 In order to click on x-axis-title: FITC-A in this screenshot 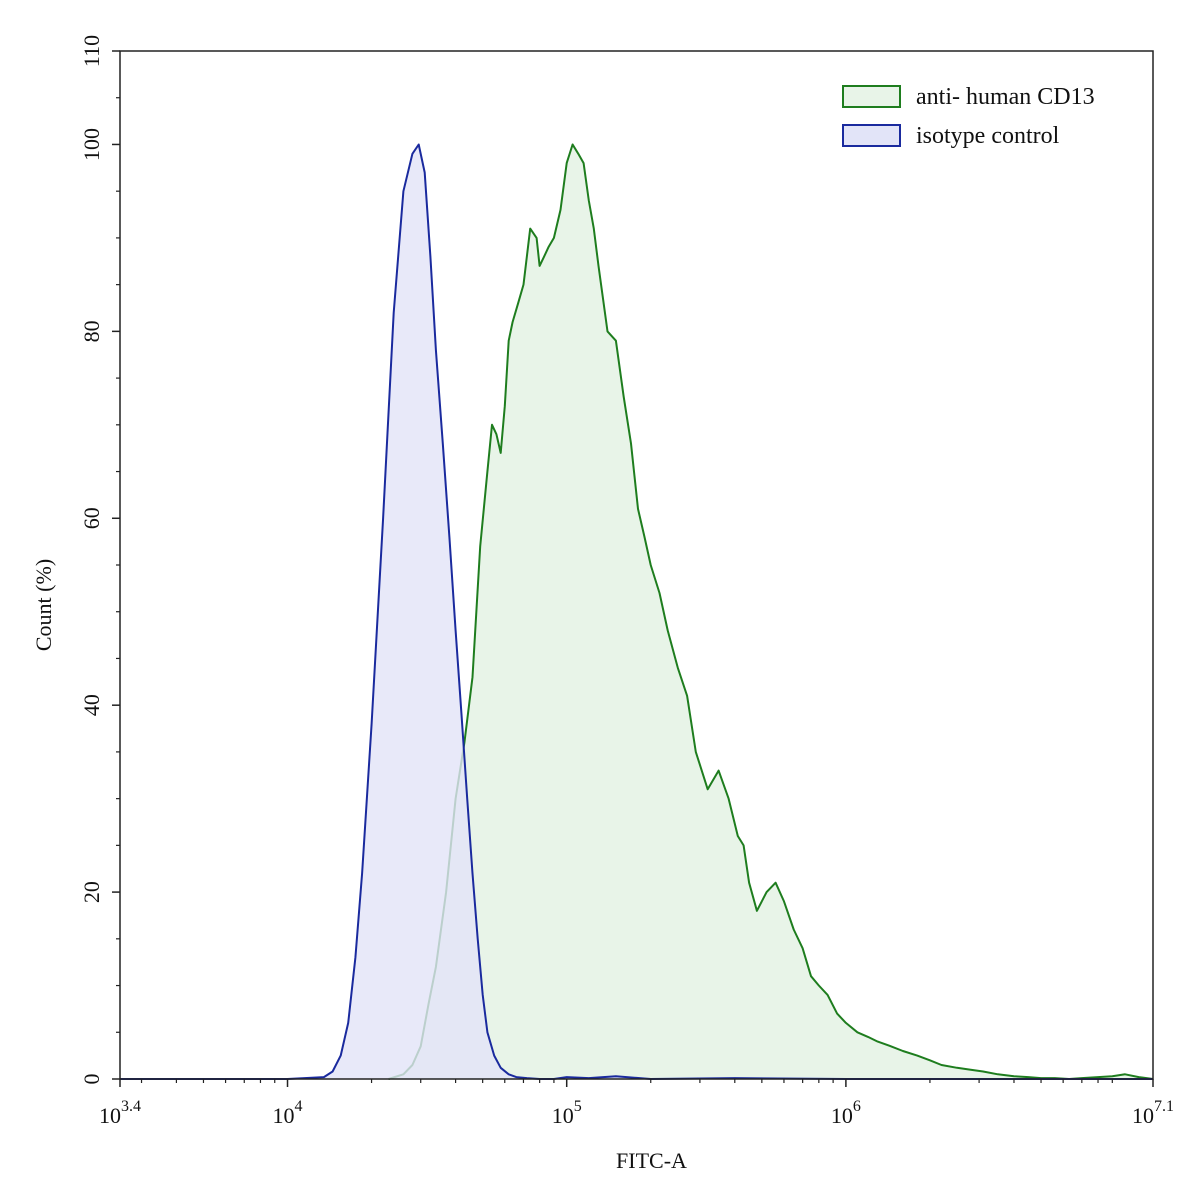, I will do `click(651, 1160)`.